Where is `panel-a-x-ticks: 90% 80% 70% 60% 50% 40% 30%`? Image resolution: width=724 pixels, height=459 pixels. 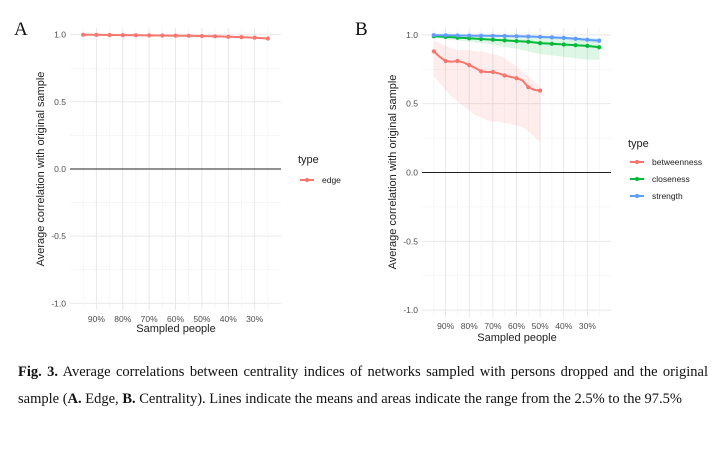 panel-a-x-ticks: 90% 80% 70% 60% 50% 40% 30% is located at coordinates (176, 319).